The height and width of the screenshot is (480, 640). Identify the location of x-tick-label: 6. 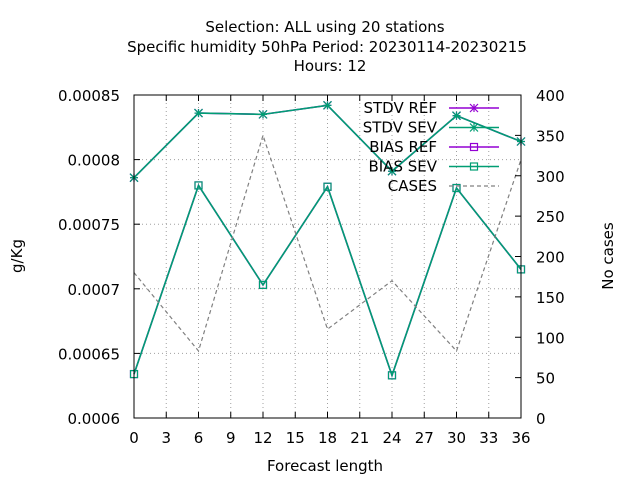
(199, 438).